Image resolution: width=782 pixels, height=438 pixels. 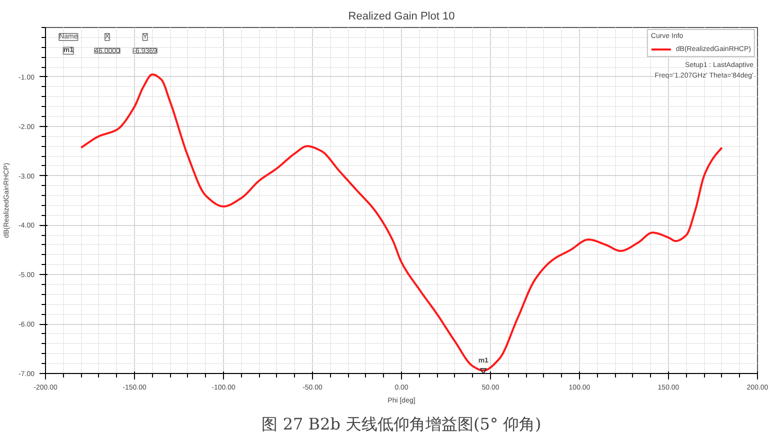 What do you see at coordinates (401, 16) in the screenshot?
I see `chart-title: Realized Gain Plot 10` at bounding box center [401, 16].